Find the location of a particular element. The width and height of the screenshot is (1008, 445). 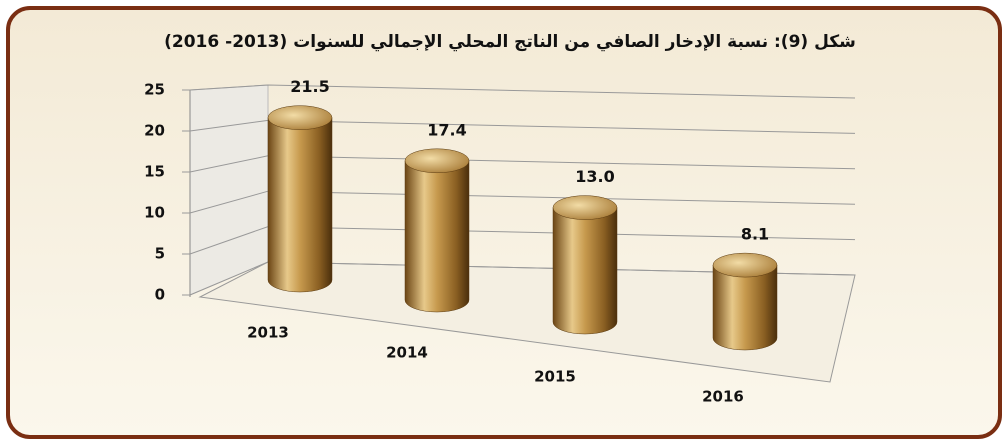

value-label: 17.4 is located at coordinates (446, 129).